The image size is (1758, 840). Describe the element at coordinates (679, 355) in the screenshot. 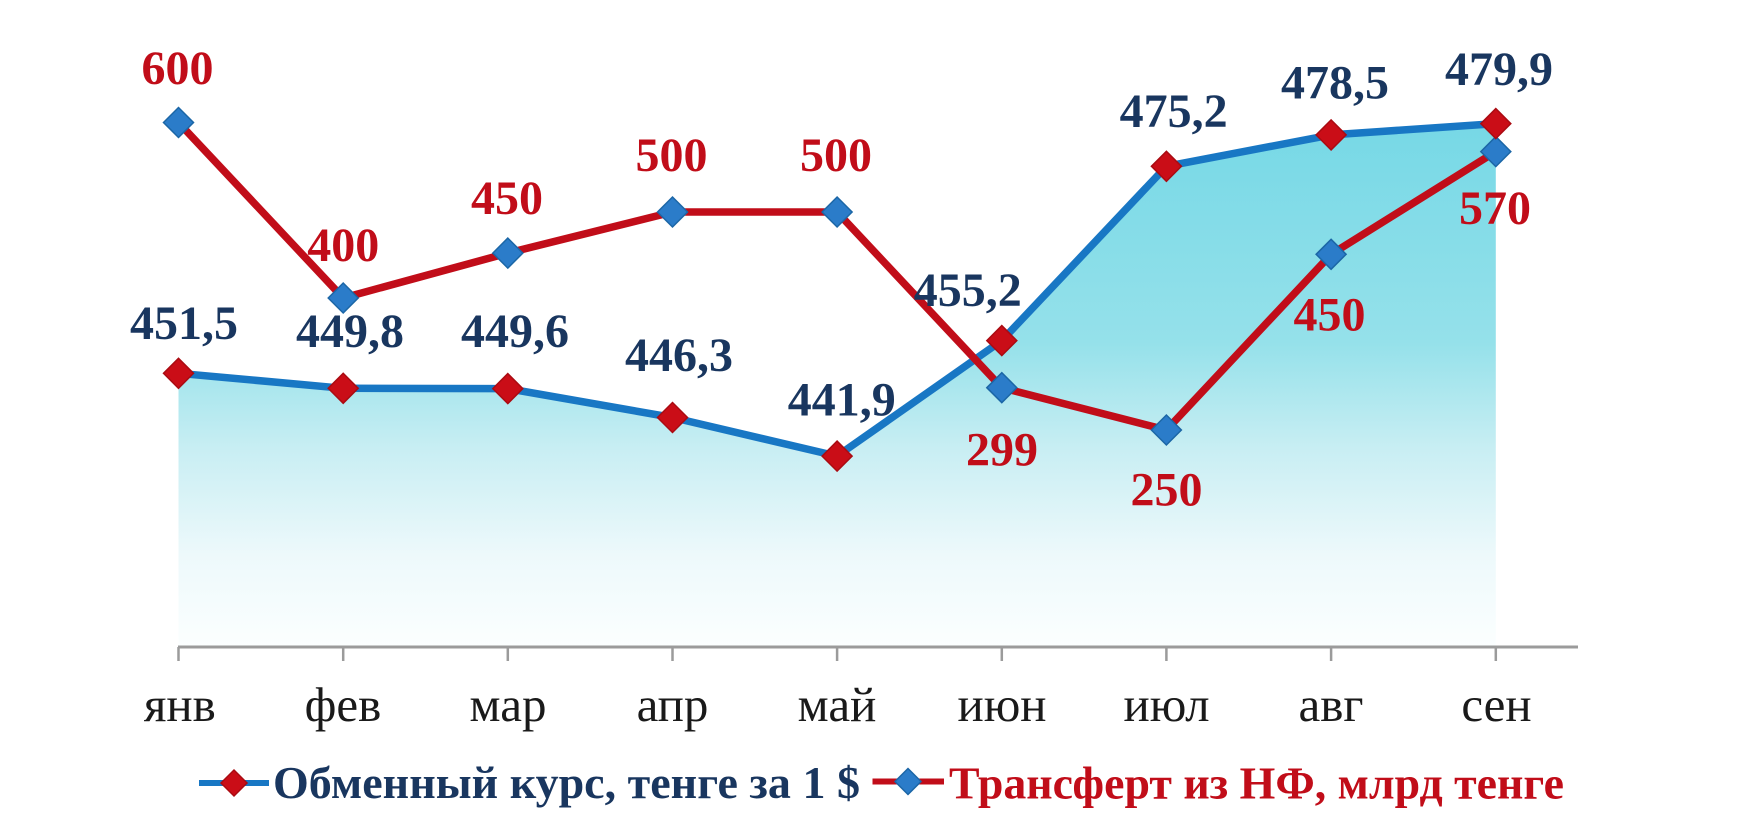

I see `svg-text: 446,3` at that location.